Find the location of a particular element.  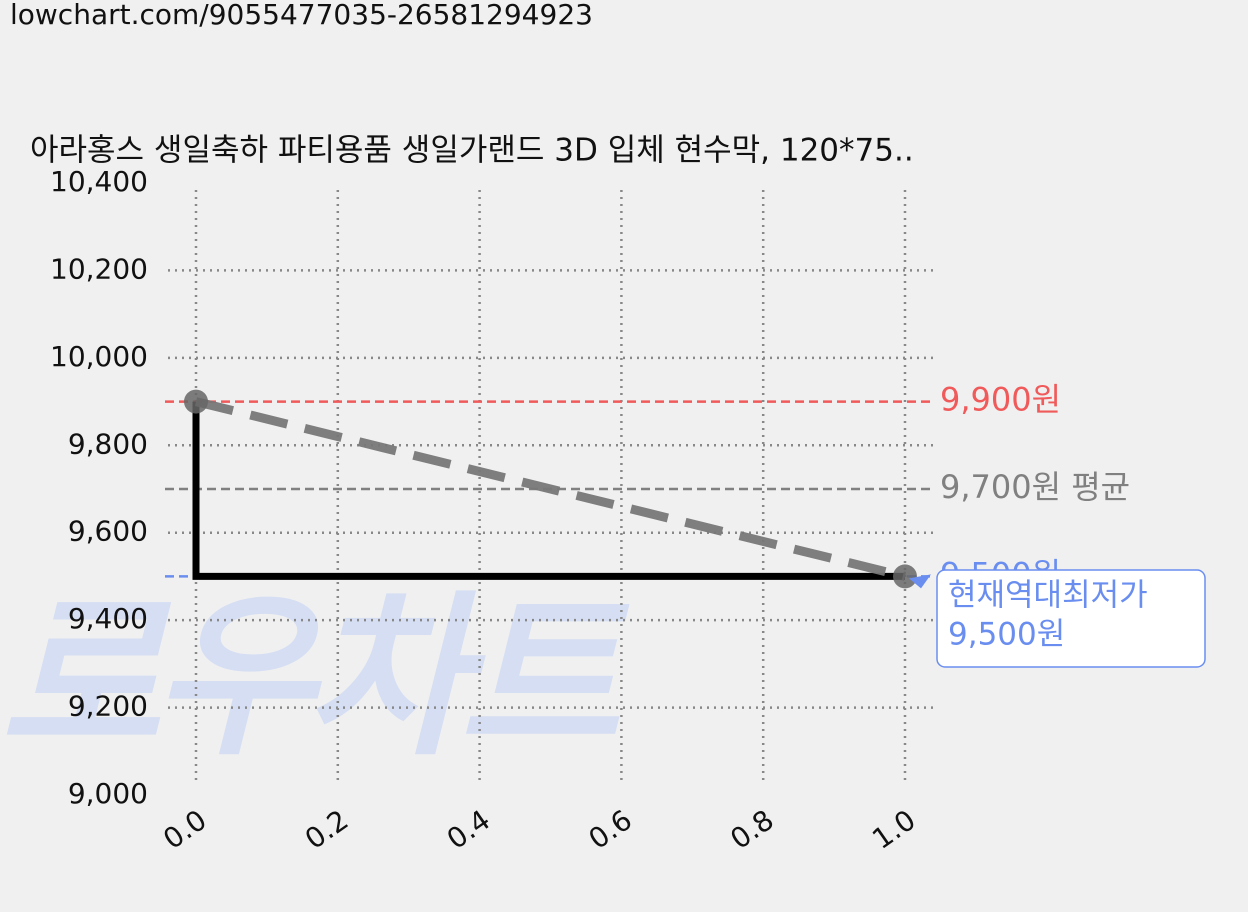

reference-label: 9,900원 is located at coordinates (1000, 400).